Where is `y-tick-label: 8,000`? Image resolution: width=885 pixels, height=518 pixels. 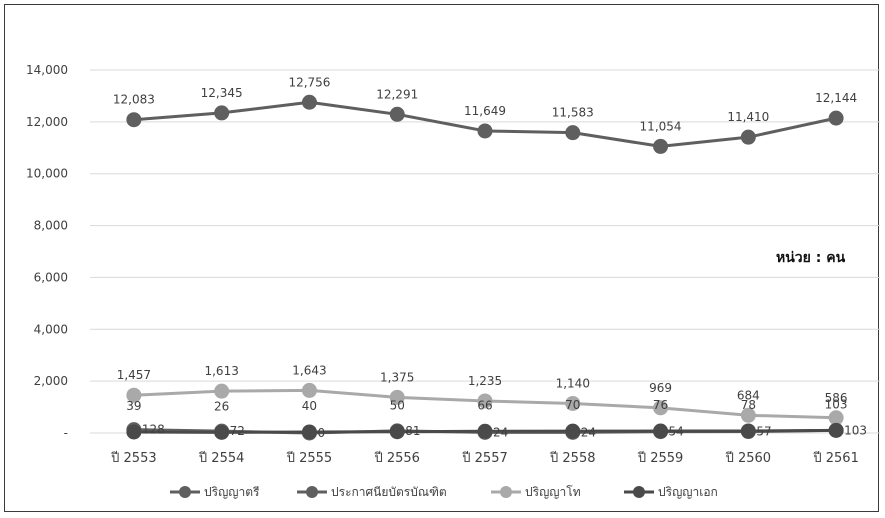 y-tick-label: 8,000 is located at coordinates (51, 226).